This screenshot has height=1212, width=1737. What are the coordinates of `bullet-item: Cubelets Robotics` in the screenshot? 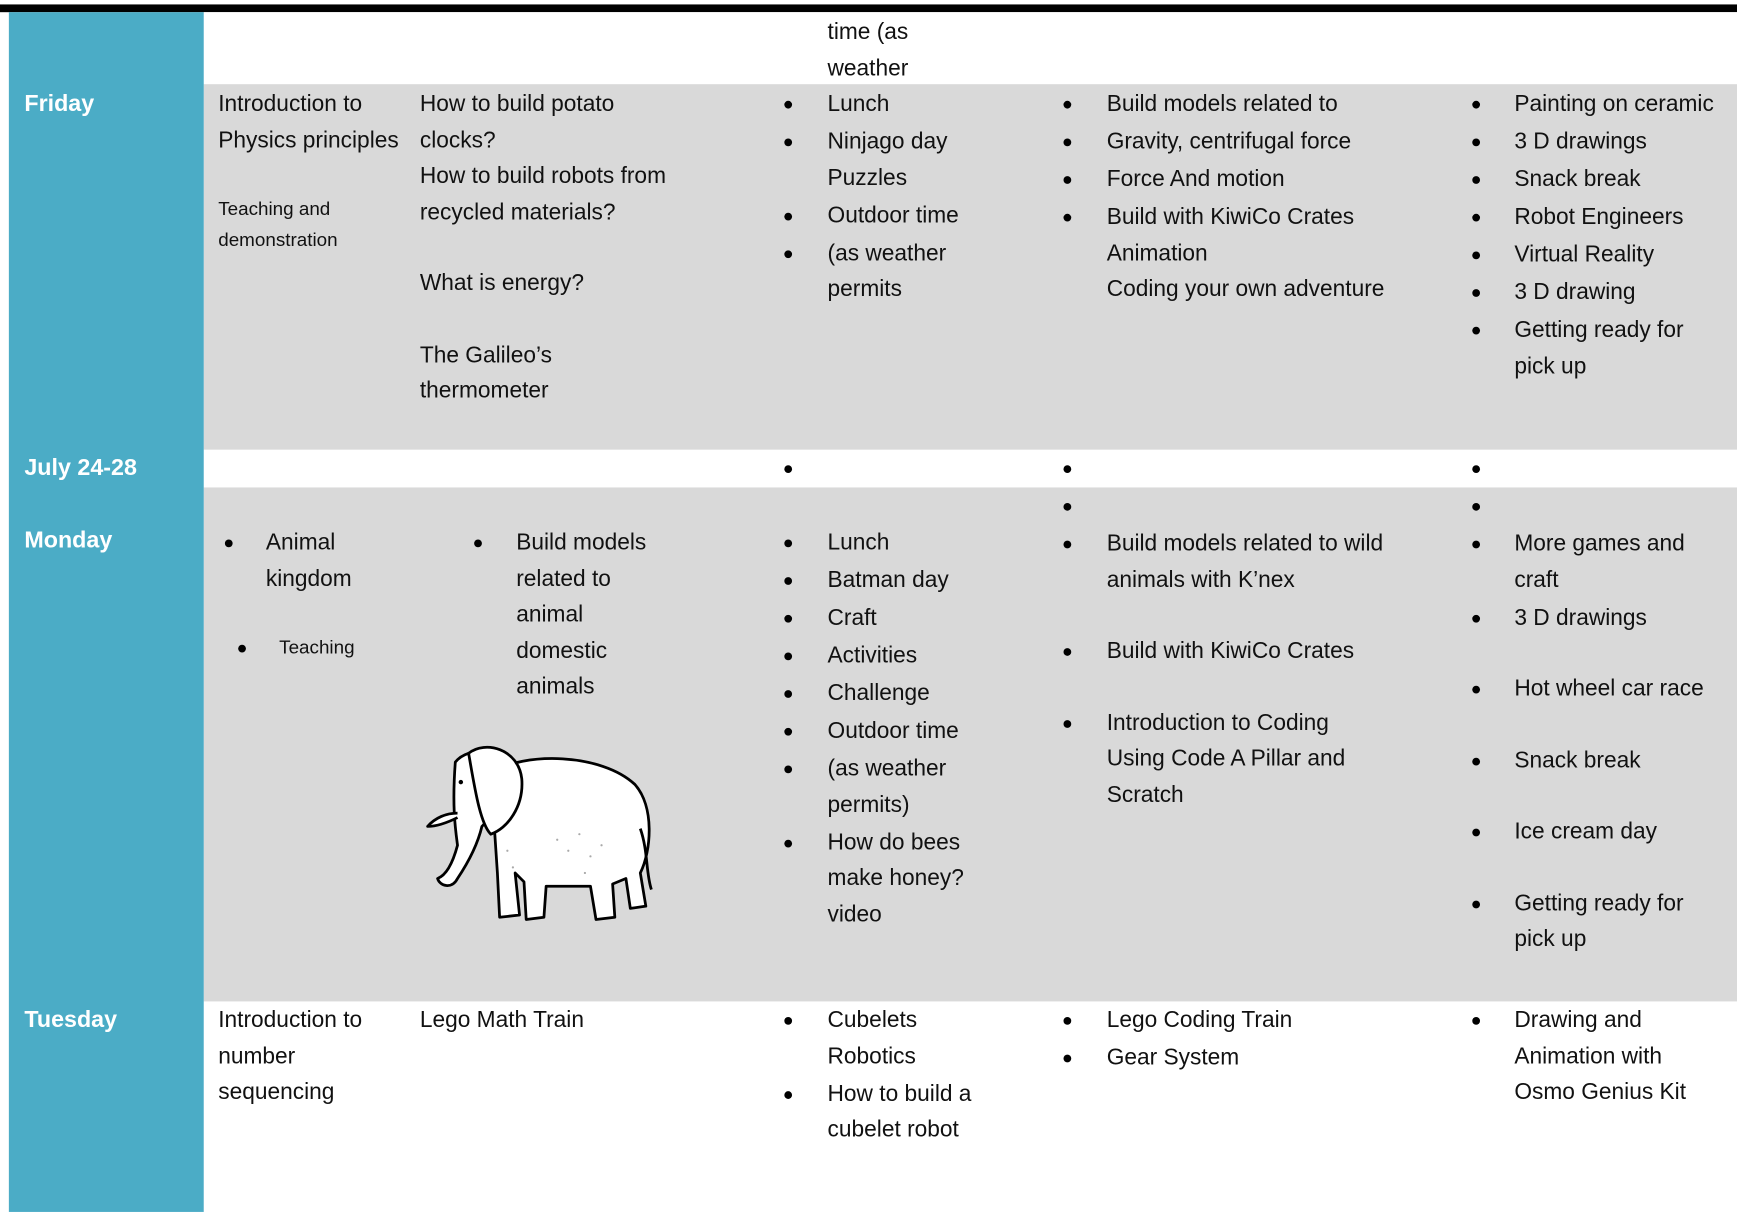 It's located at (887, 1039).